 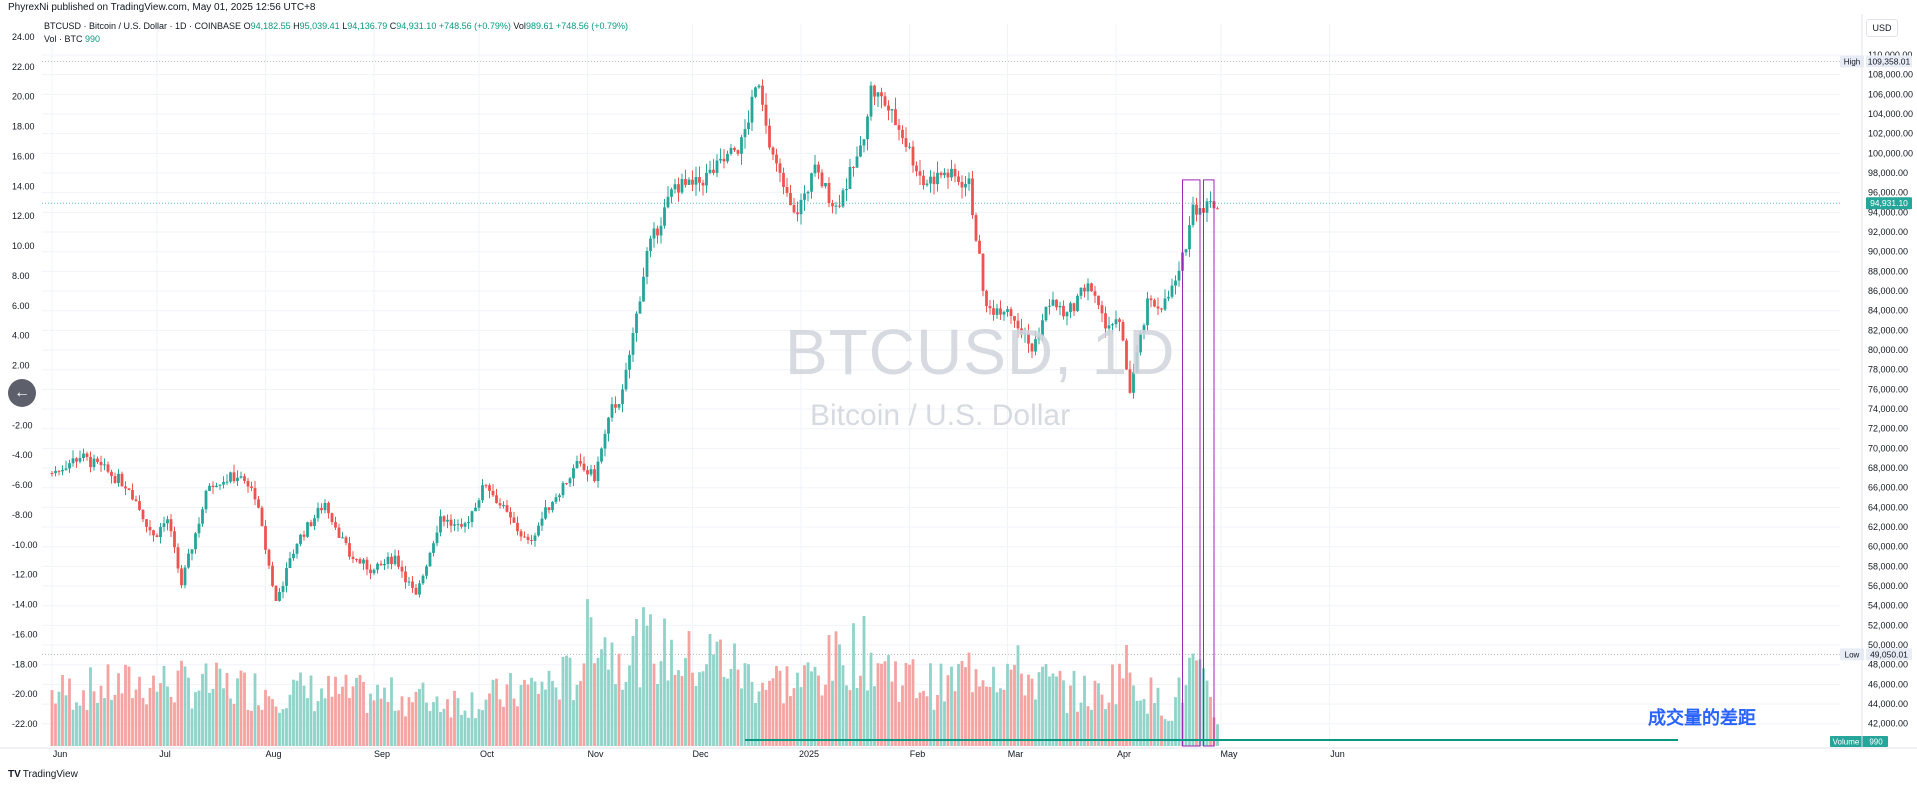 I want to click on right-axis-tick: 54,000.00, so click(x=1888, y=606).